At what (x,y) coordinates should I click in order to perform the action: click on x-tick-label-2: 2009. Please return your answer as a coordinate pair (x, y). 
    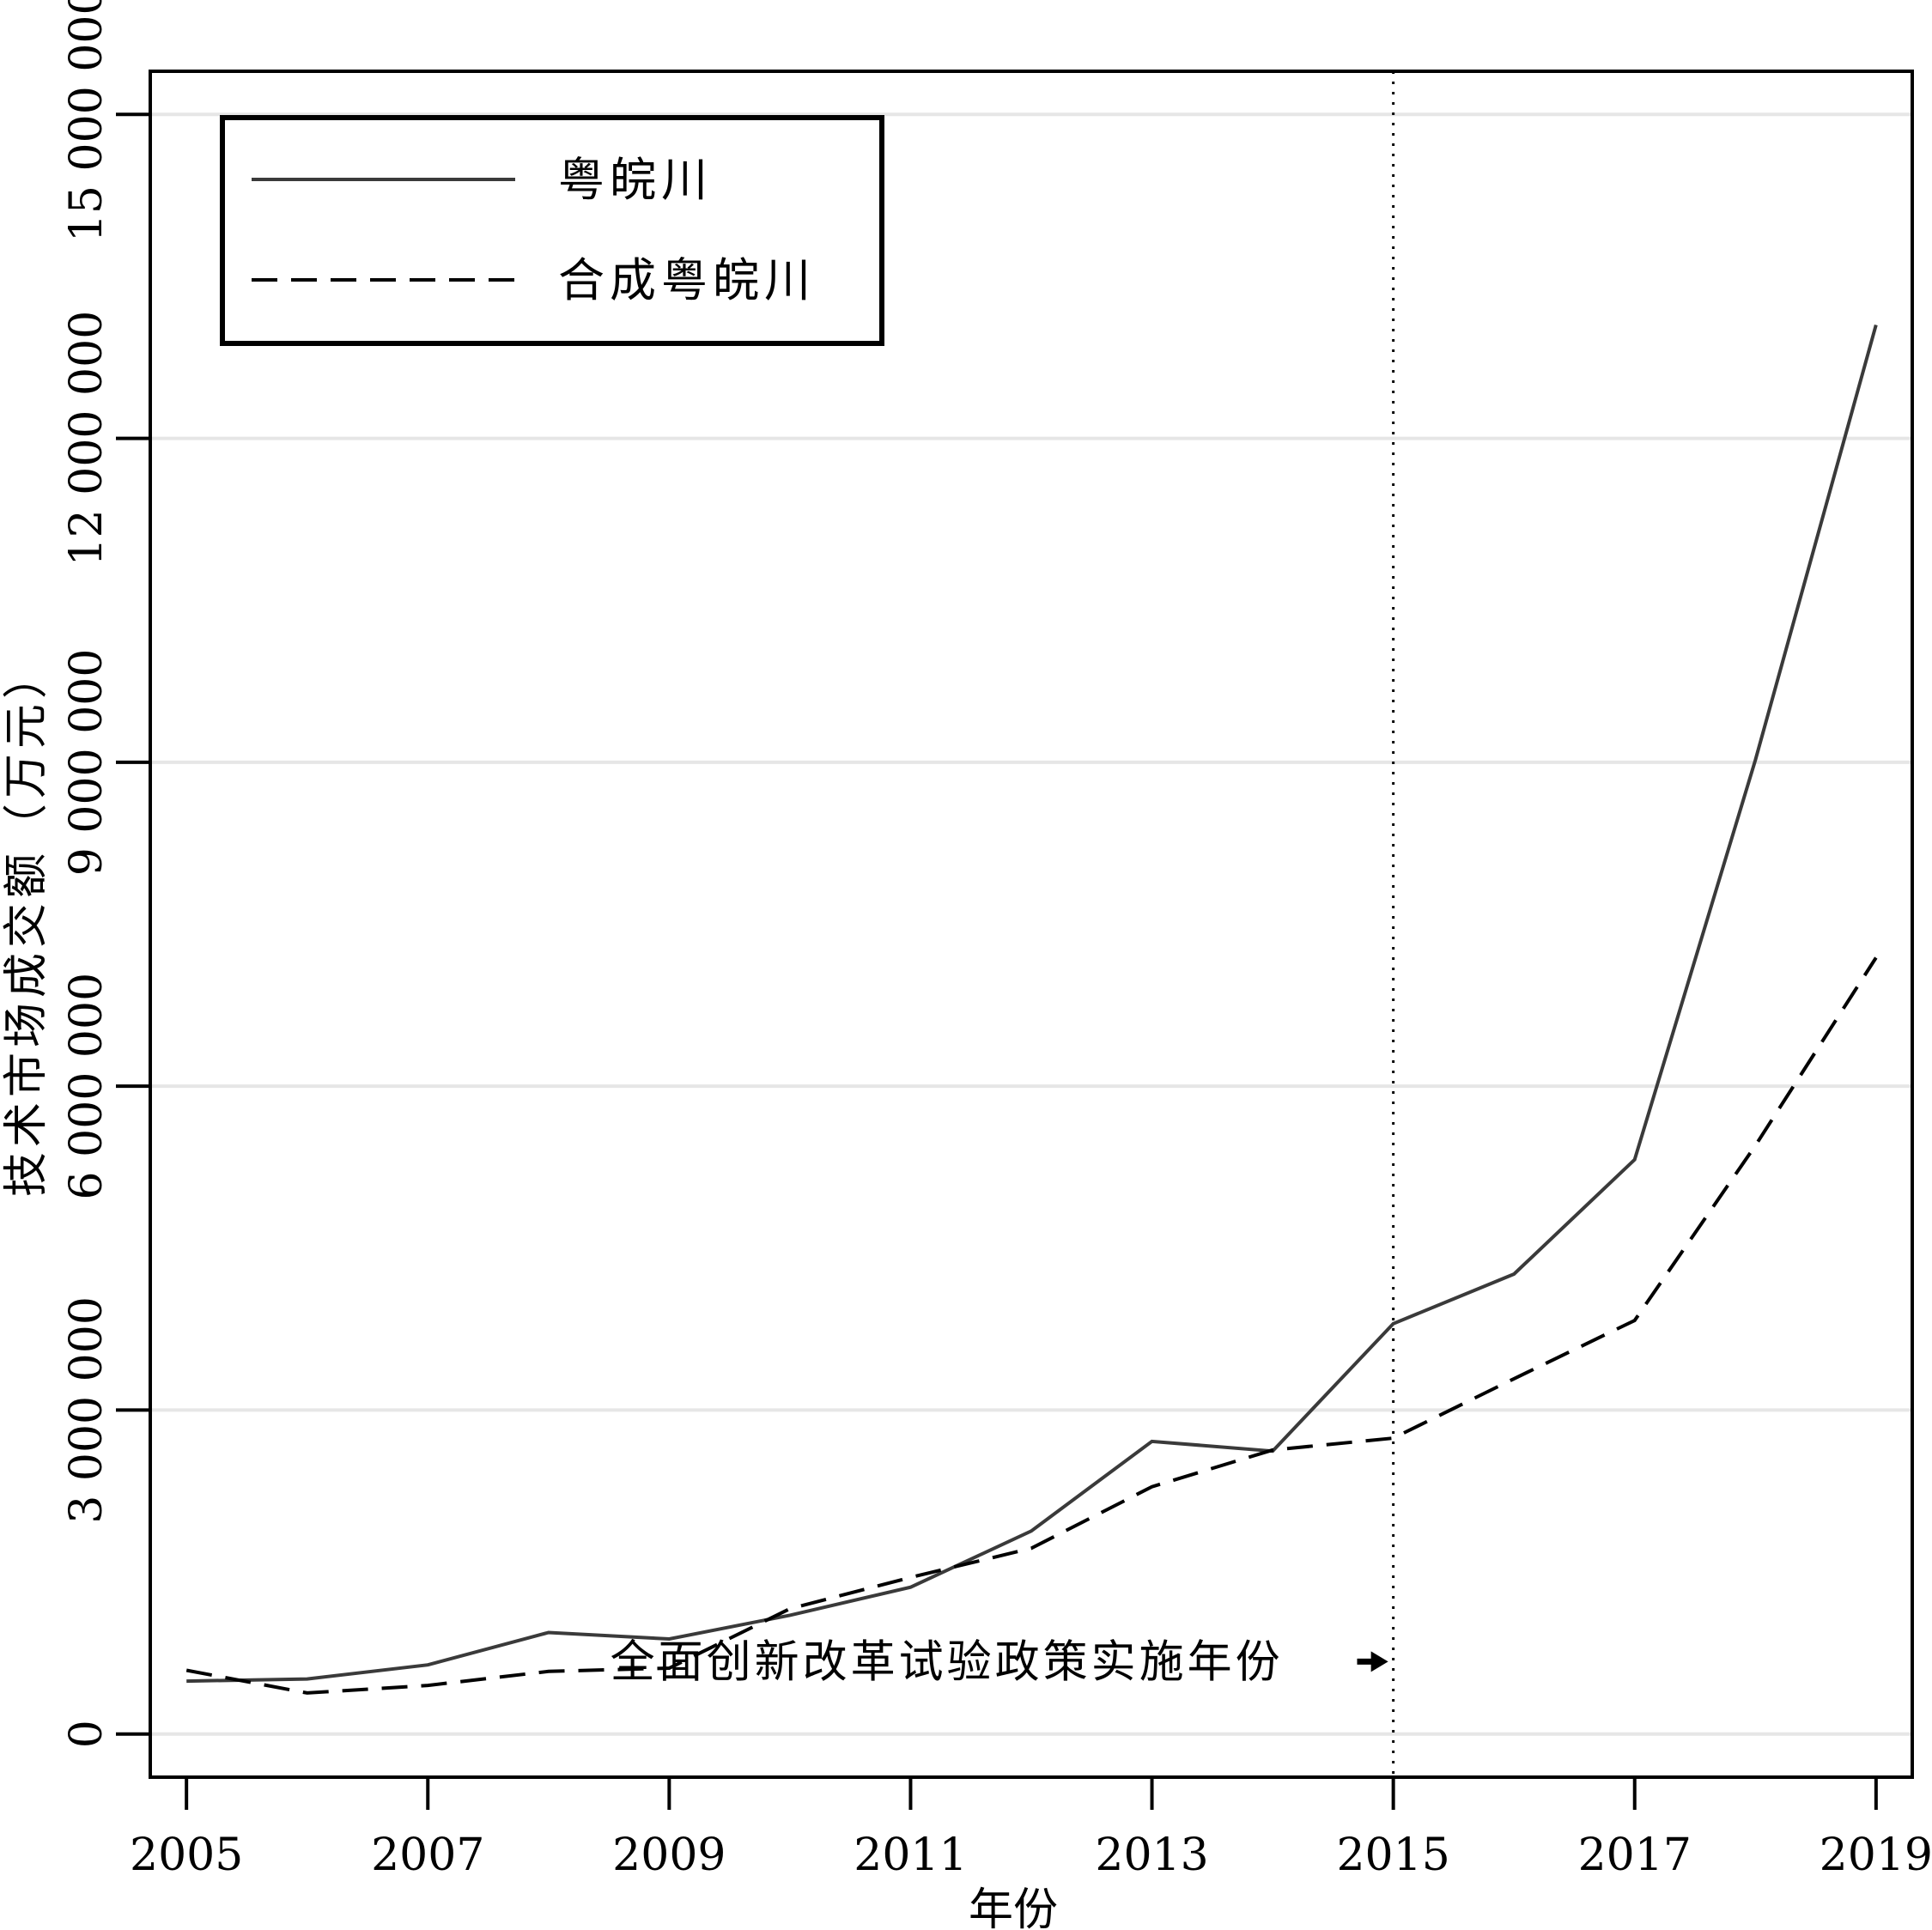
    Looking at the image, I should click on (669, 1856).